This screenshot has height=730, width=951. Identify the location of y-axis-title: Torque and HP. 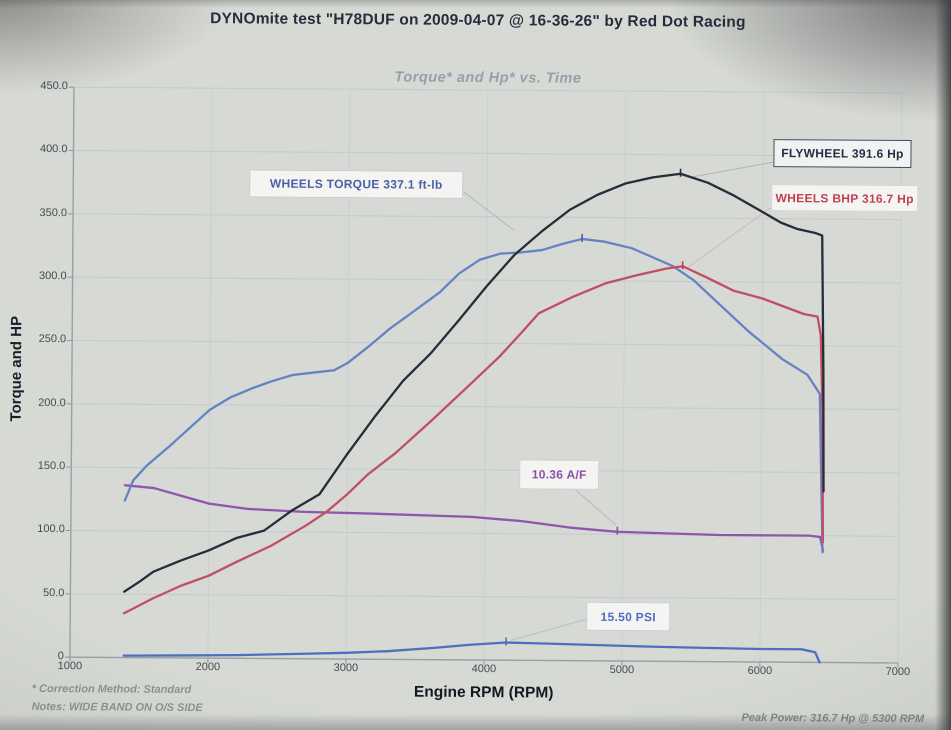
(16, 368).